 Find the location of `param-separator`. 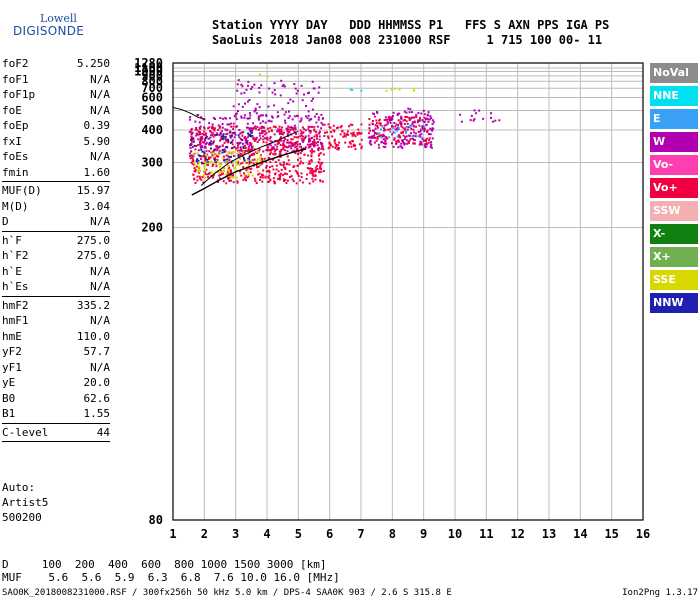

param-separator is located at coordinates (56, 441).